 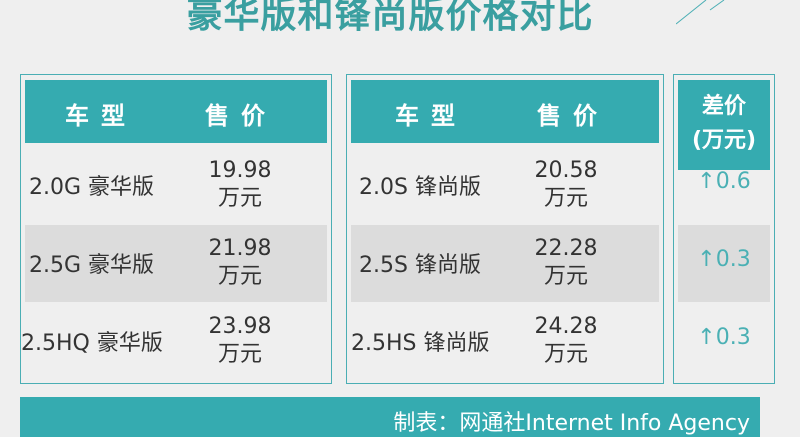 What do you see at coordinates (566, 184) in the screenshot?
I see `price: 20.58 万元` at bounding box center [566, 184].